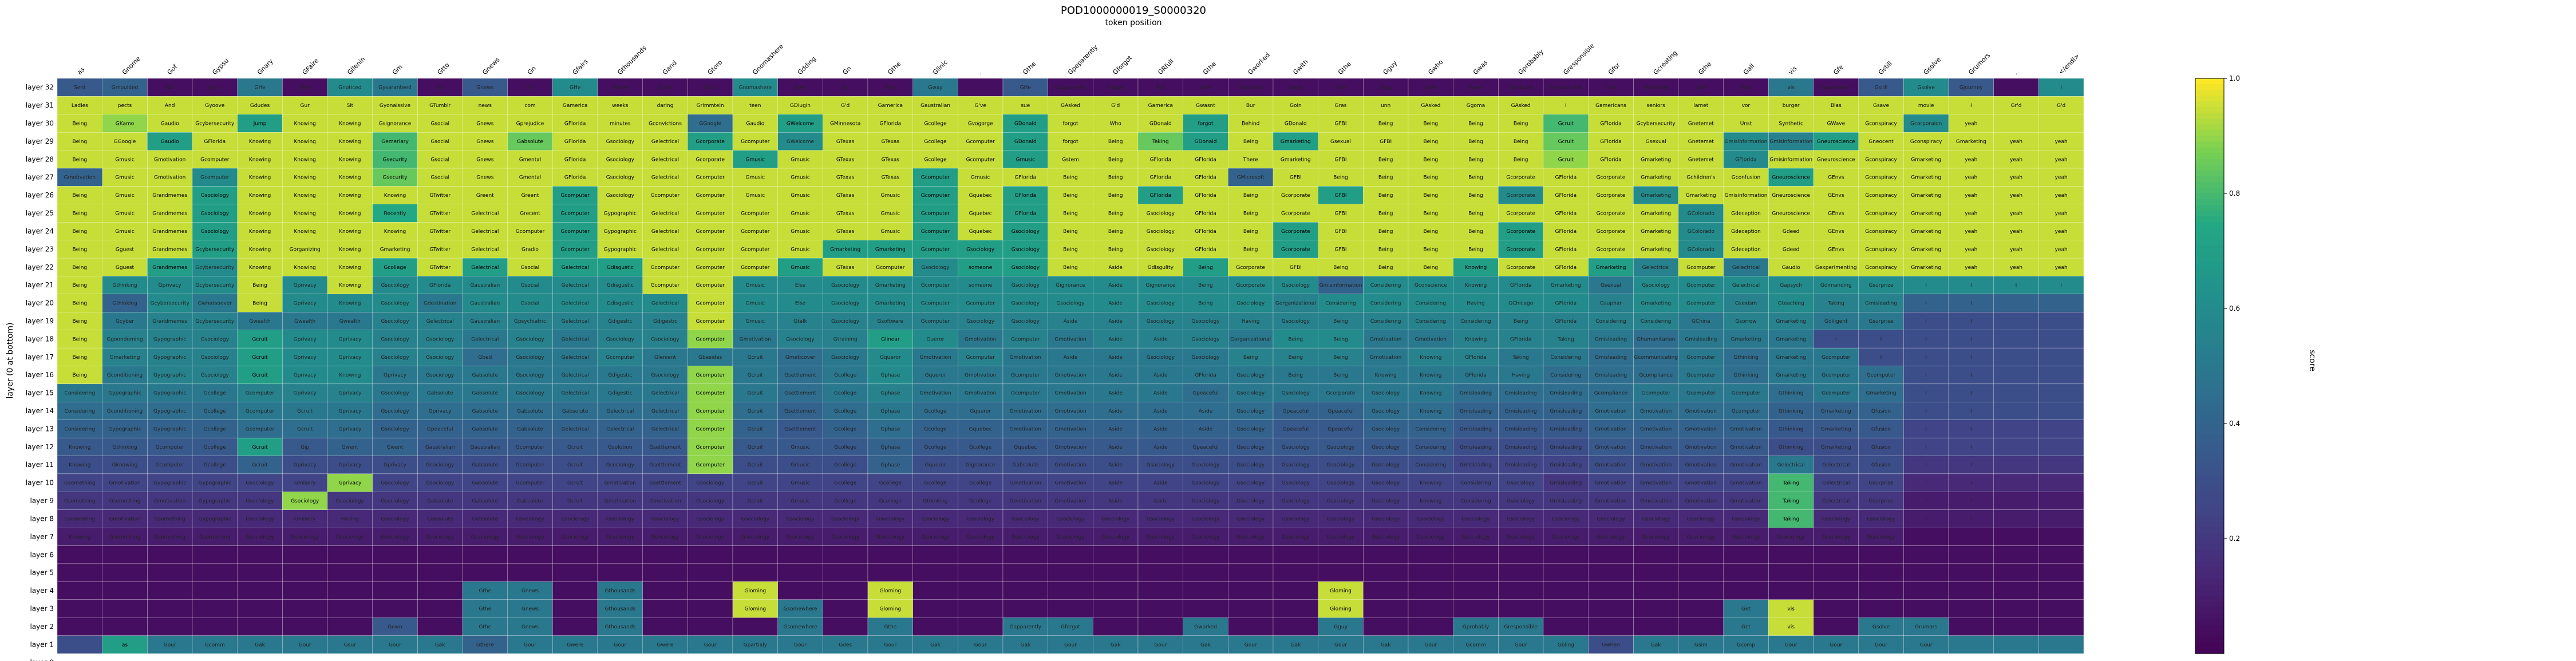 This screenshot has height=661, width=2576. Describe the element at coordinates (1881, 214) in the screenshot. I see `cell-label: Gconspiracy` at that location.